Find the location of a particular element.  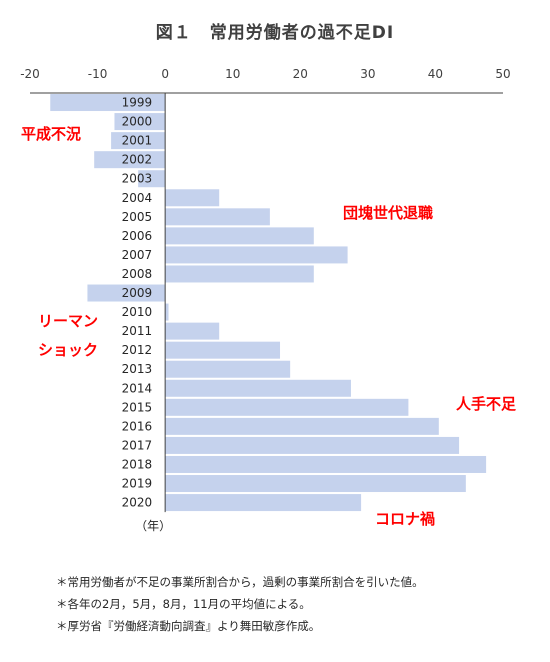

annotation-covid: コロナ禍 is located at coordinates (405, 519).